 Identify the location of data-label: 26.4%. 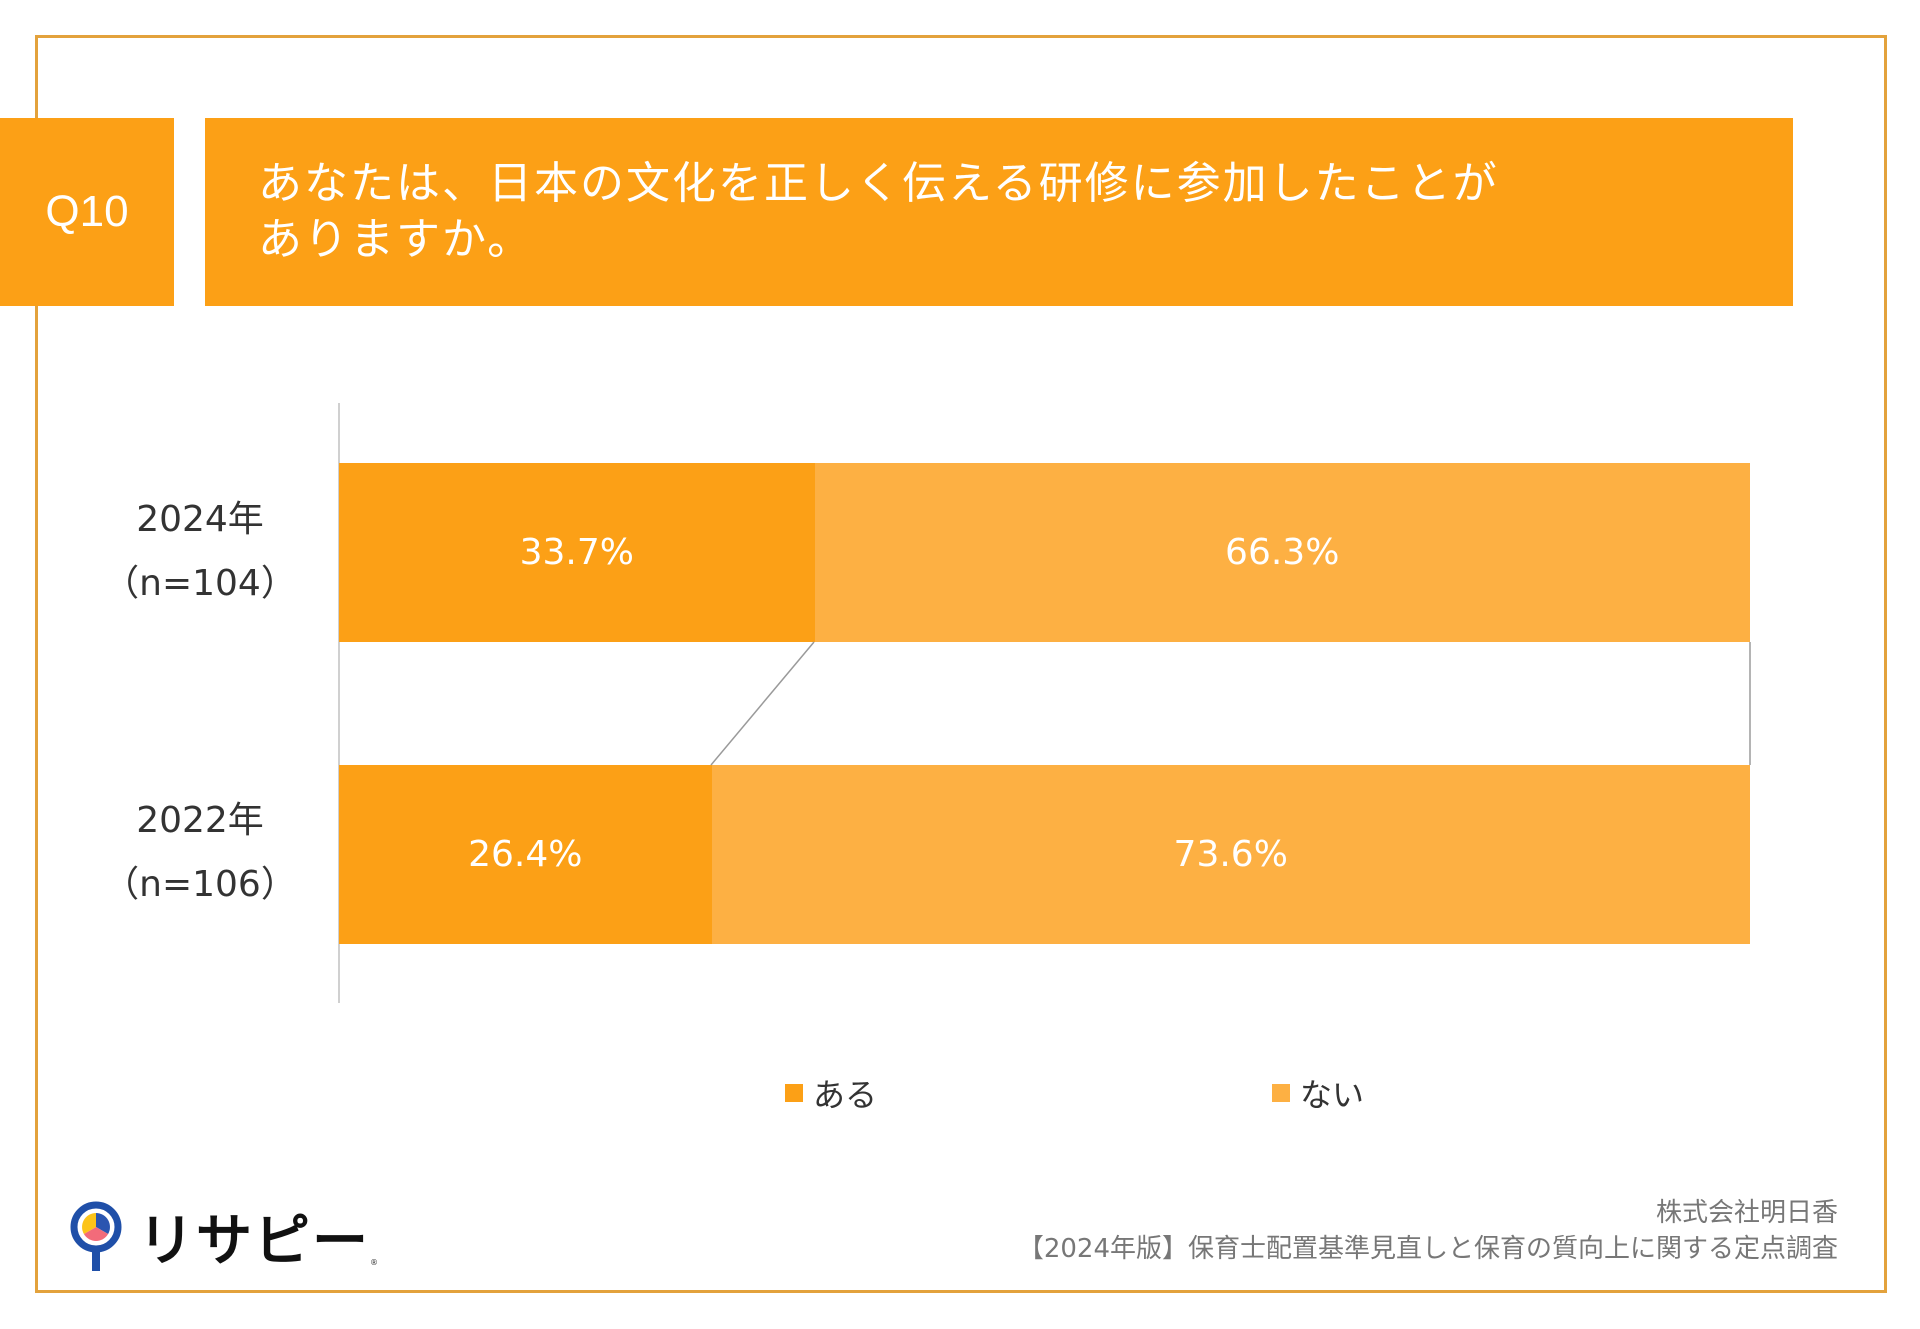
(525, 854).